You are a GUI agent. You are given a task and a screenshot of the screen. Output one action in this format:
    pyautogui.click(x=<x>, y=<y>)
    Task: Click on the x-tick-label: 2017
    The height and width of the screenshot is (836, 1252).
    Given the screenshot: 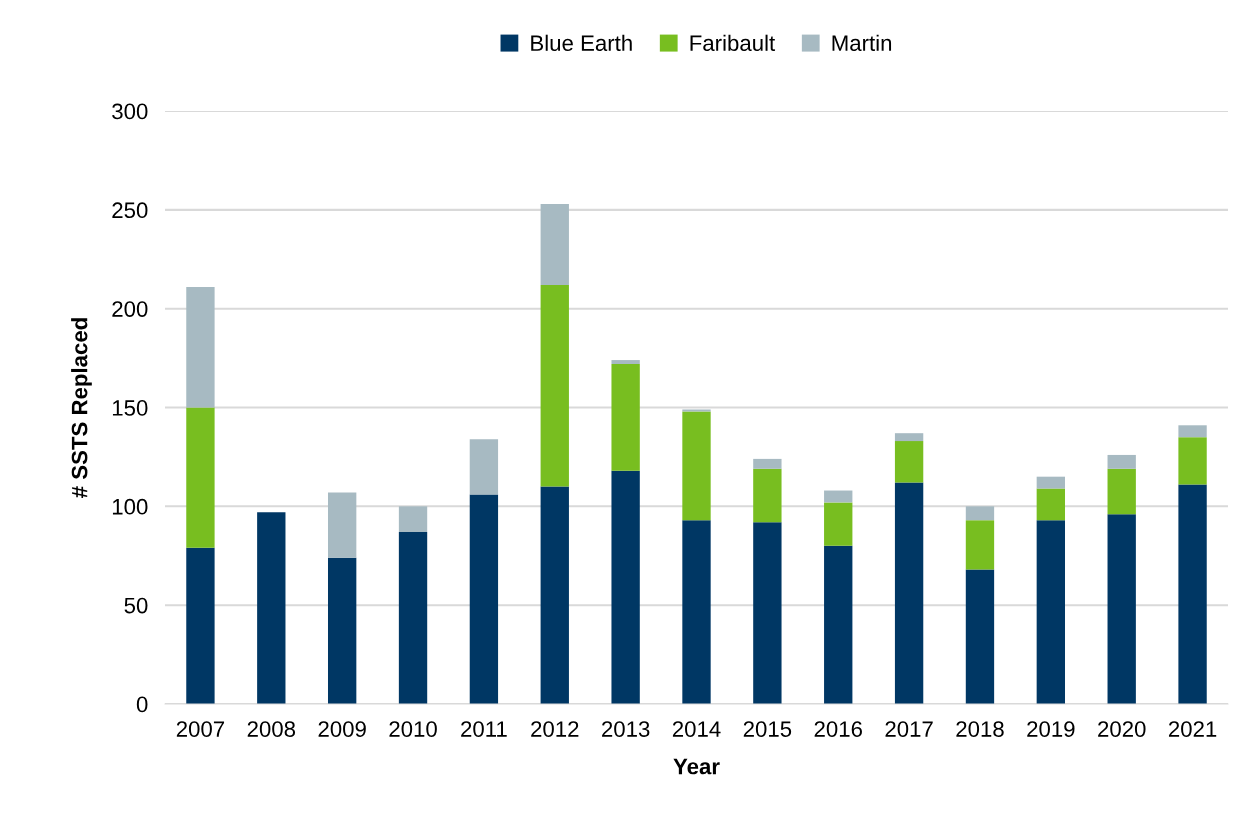 What is the action you would take?
    pyautogui.click(x=909, y=729)
    